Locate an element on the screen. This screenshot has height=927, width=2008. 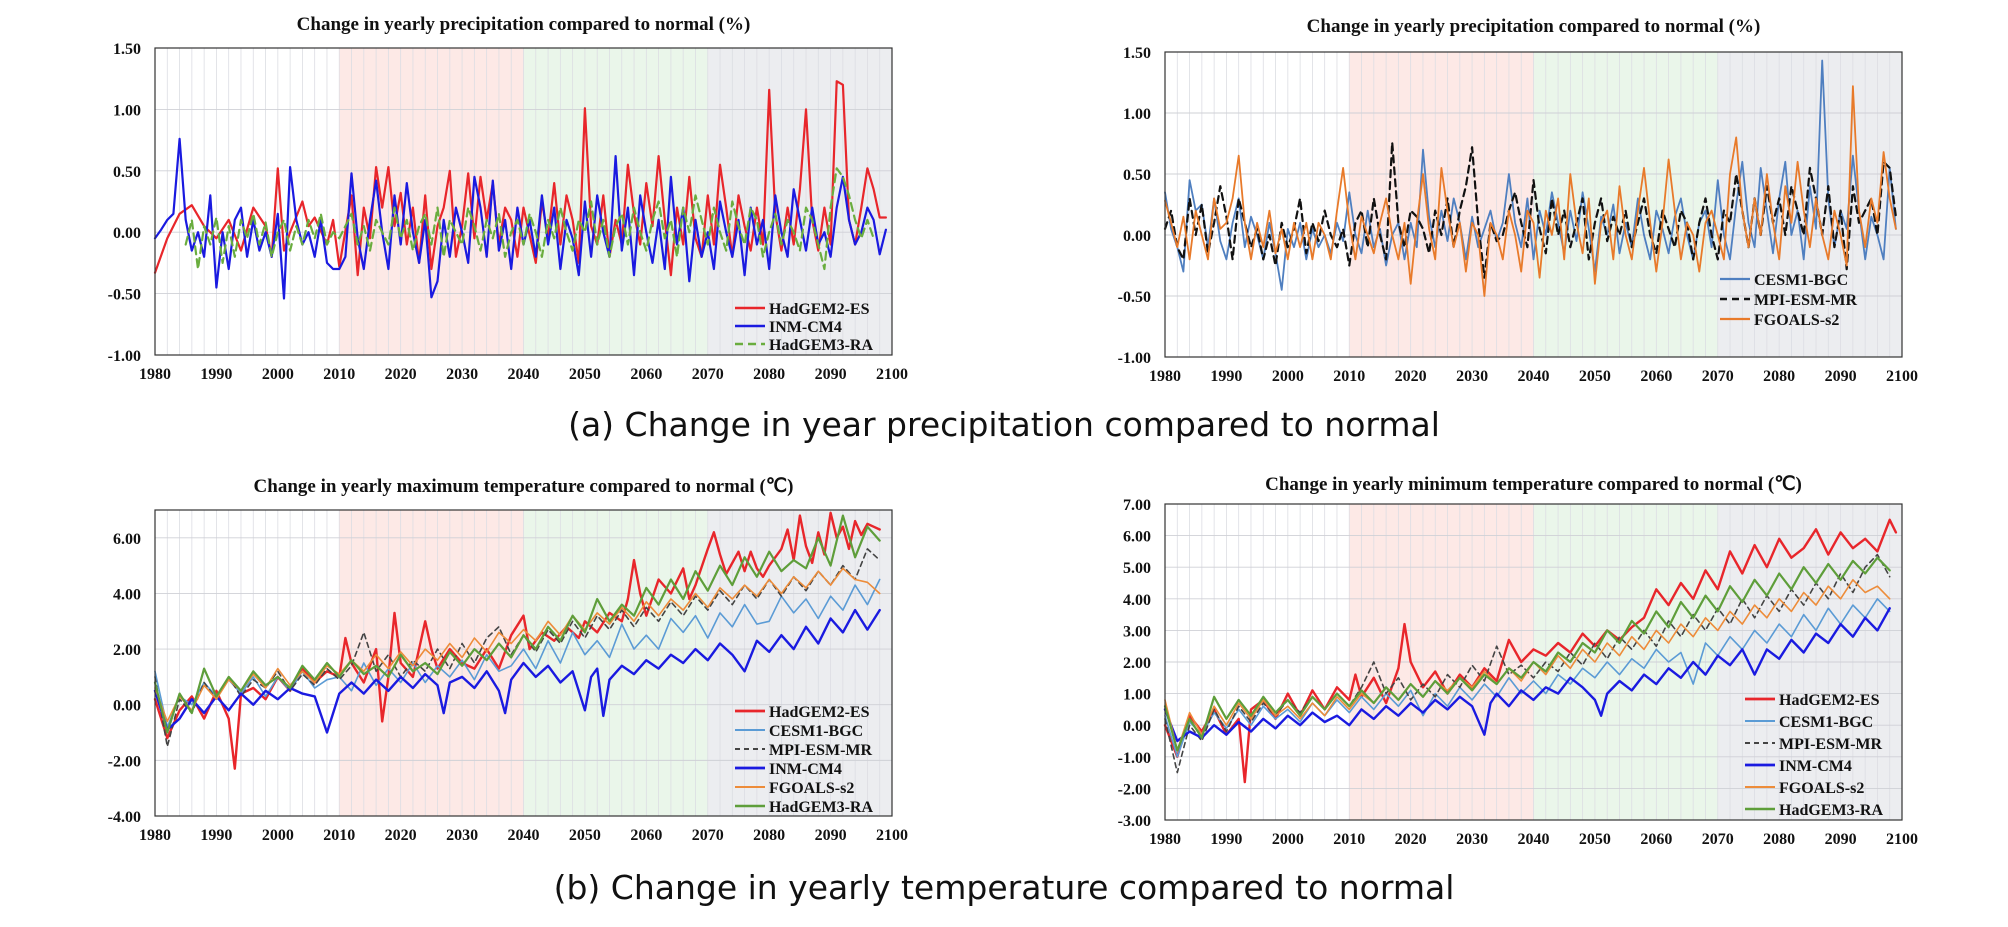
chart-tmin-legend-label-hadgem2-es: HadGEM2-ES is located at coordinates (1829, 700).